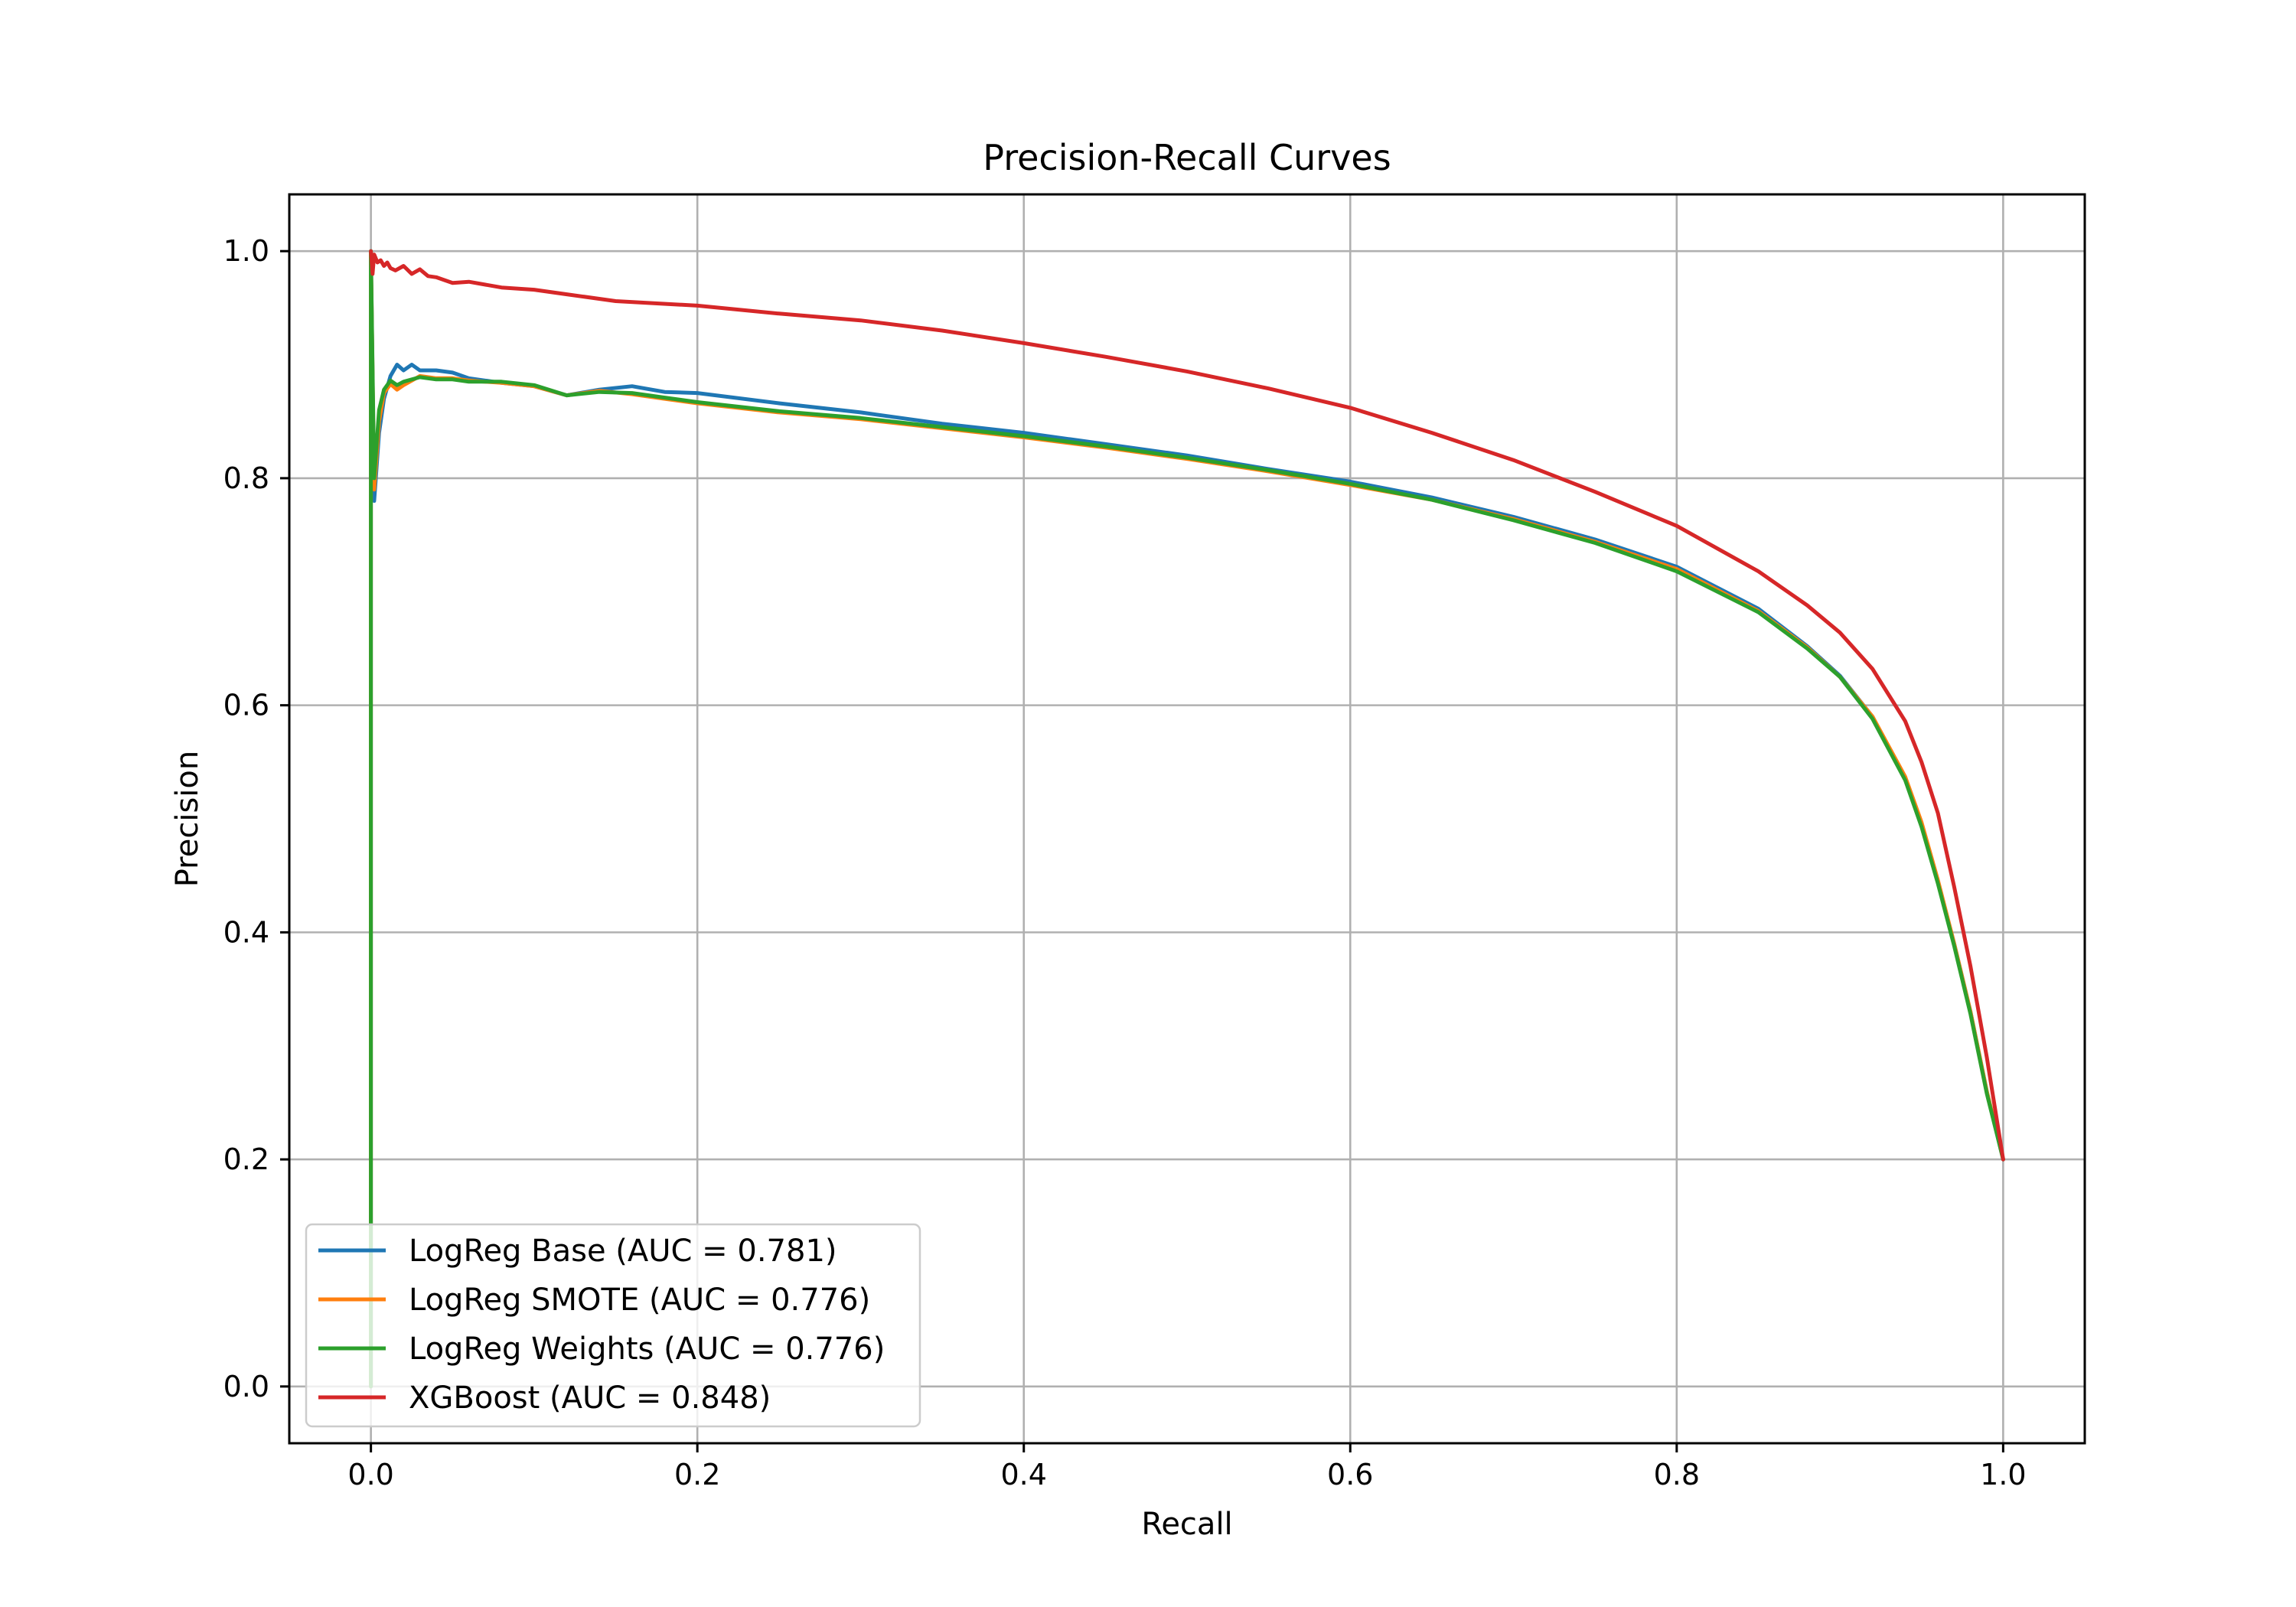 The image size is (2296, 1607). What do you see at coordinates (246, 251) in the screenshot?
I see `y-tick-label: 1.0` at bounding box center [246, 251].